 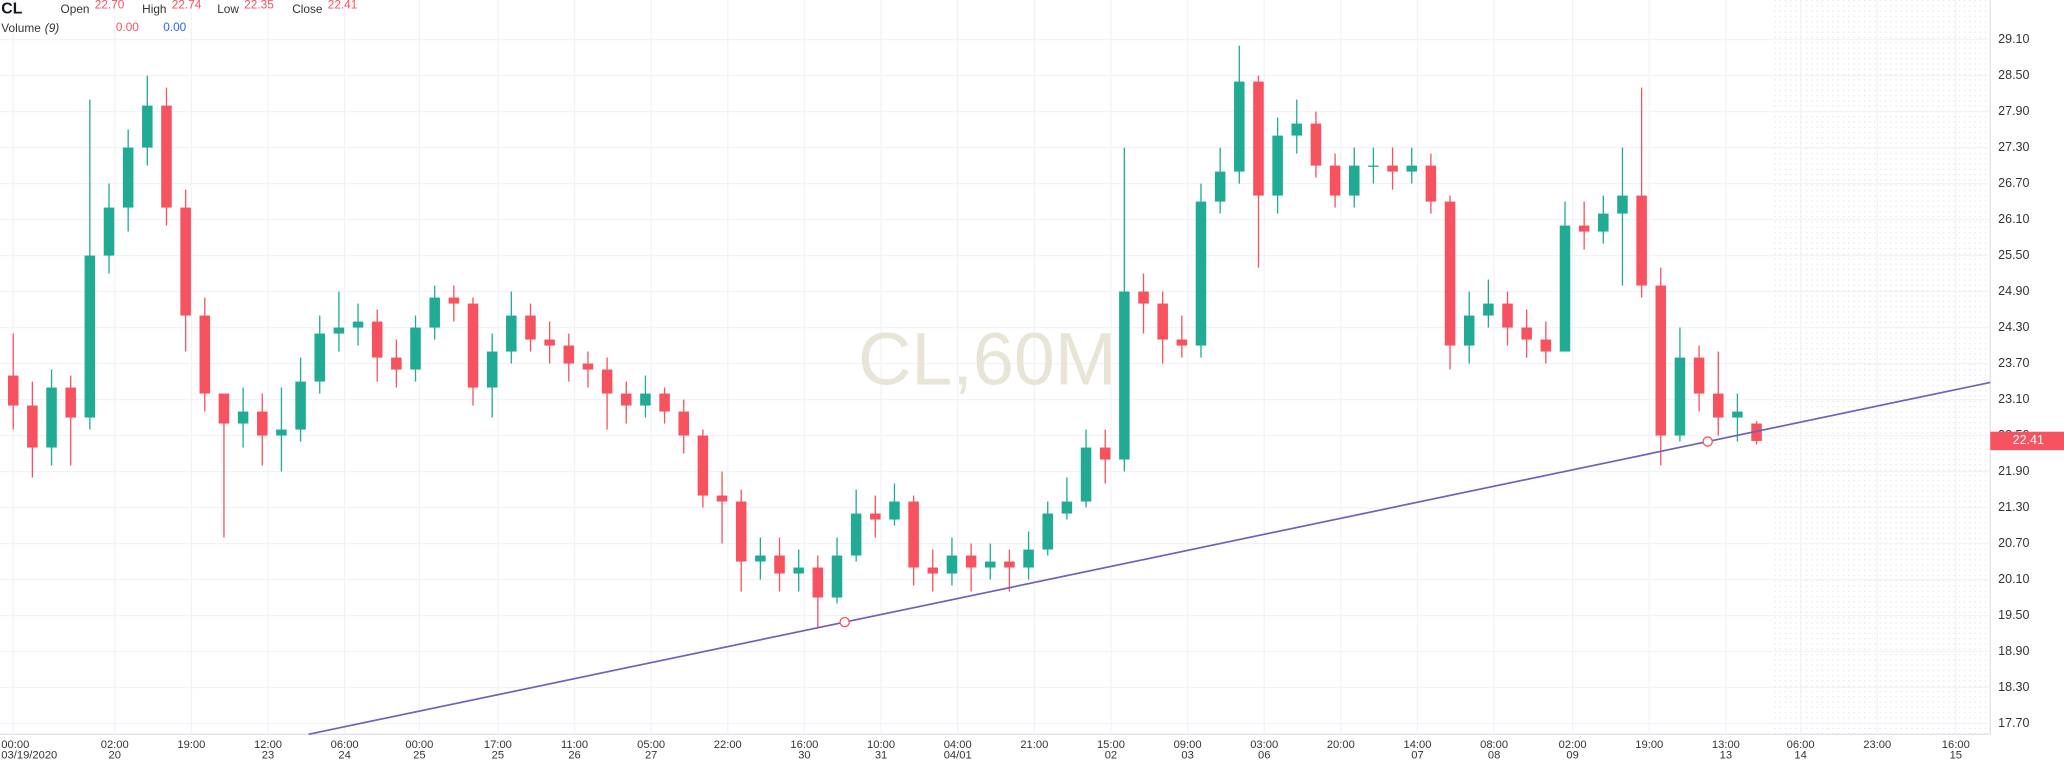 What do you see at coordinates (958, 755) in the screenshot?
I see `x-tick-date: 04/01` at bounding box center [958, 755].